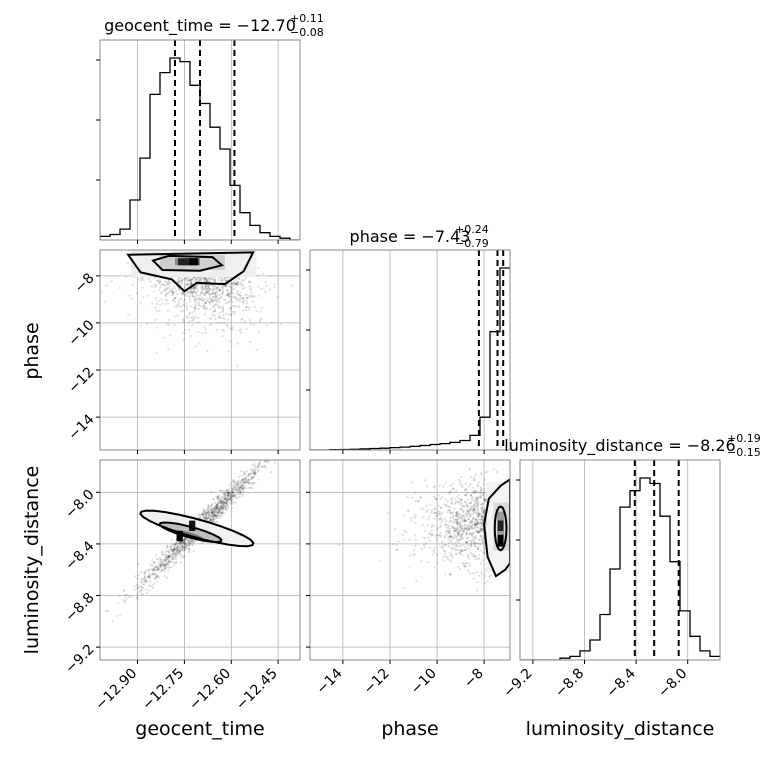 The width and height of the screenshot is (760, 760). I want to click on title-luminosity_distance-sup: +0.19, so click(743, 438).